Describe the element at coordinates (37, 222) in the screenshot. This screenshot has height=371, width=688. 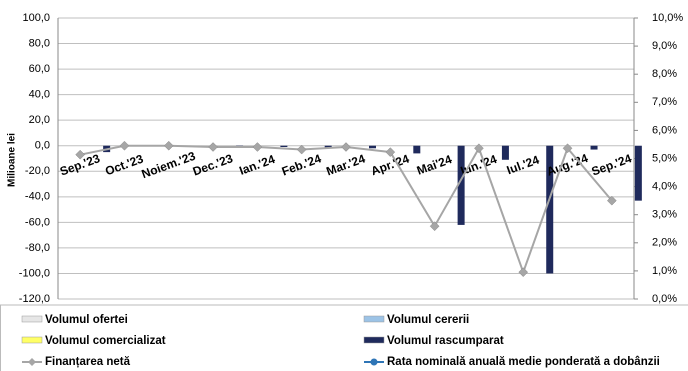
I see `y-tick-label: -60,0` at that location.